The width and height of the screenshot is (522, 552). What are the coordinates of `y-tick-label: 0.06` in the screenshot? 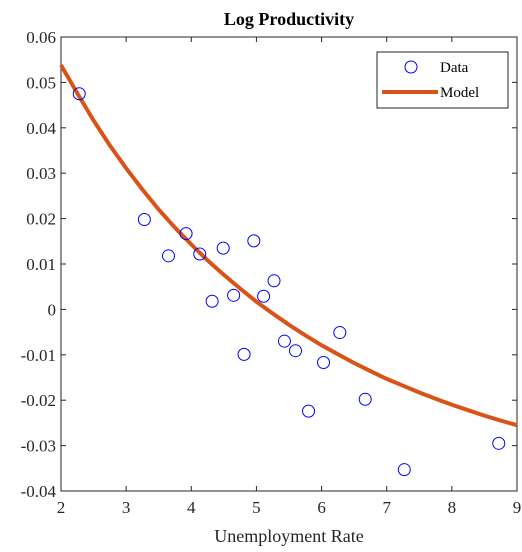 It's located at (41, 37).